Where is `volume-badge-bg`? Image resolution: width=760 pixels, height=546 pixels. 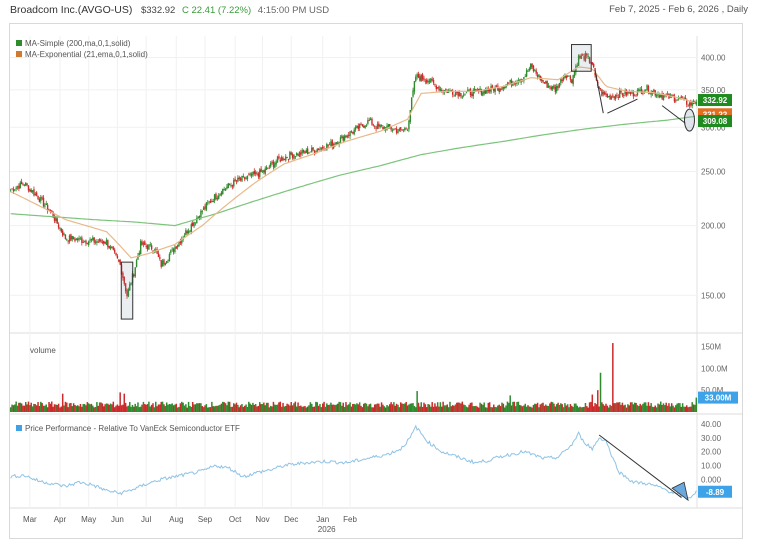
volume-badge-bg is located at coordinates (718, 397).